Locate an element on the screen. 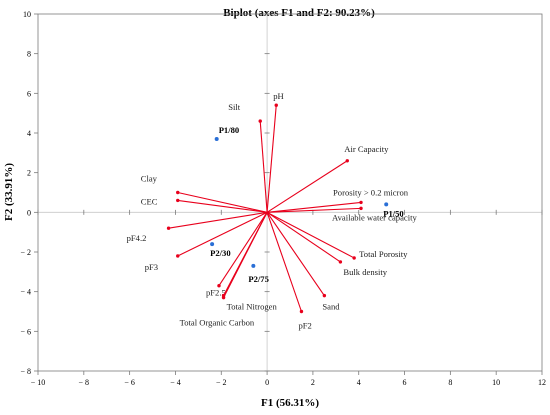 Image resolution: width=550 pixels, height=415 pixels. variable-label-porosity-0-2-micron: Porosity > 0.2 micron is located at coordinates (371, 192).